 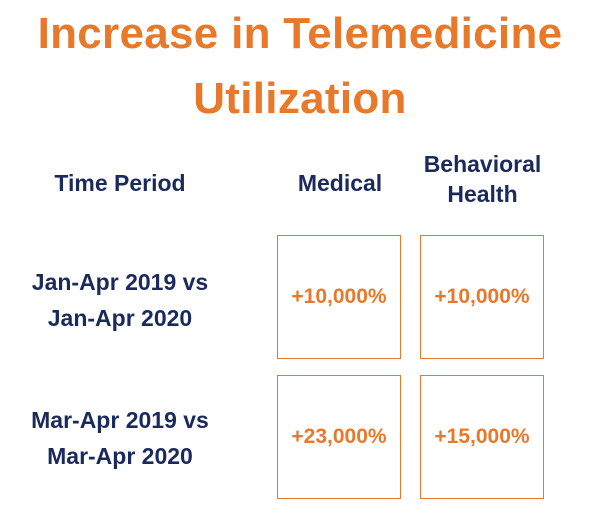 I want to click on chart-title-line-2: Utilization, so click(x=300, y=98).